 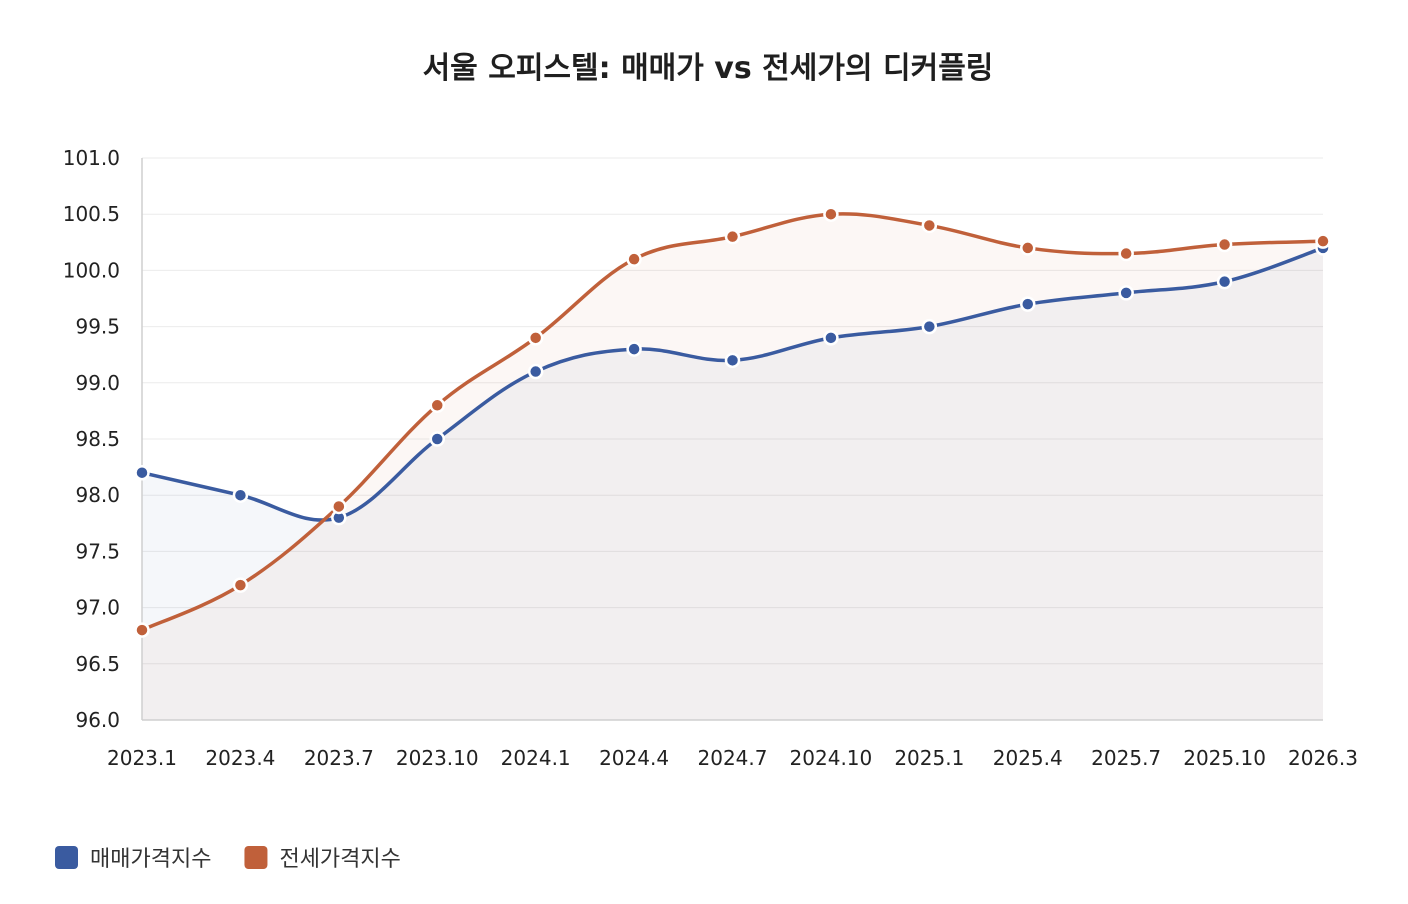 What do you see at coordinates (339, 859) in the screenshot?
I see `legend-label: 전세가격지수` at bounding box center [339, 859].